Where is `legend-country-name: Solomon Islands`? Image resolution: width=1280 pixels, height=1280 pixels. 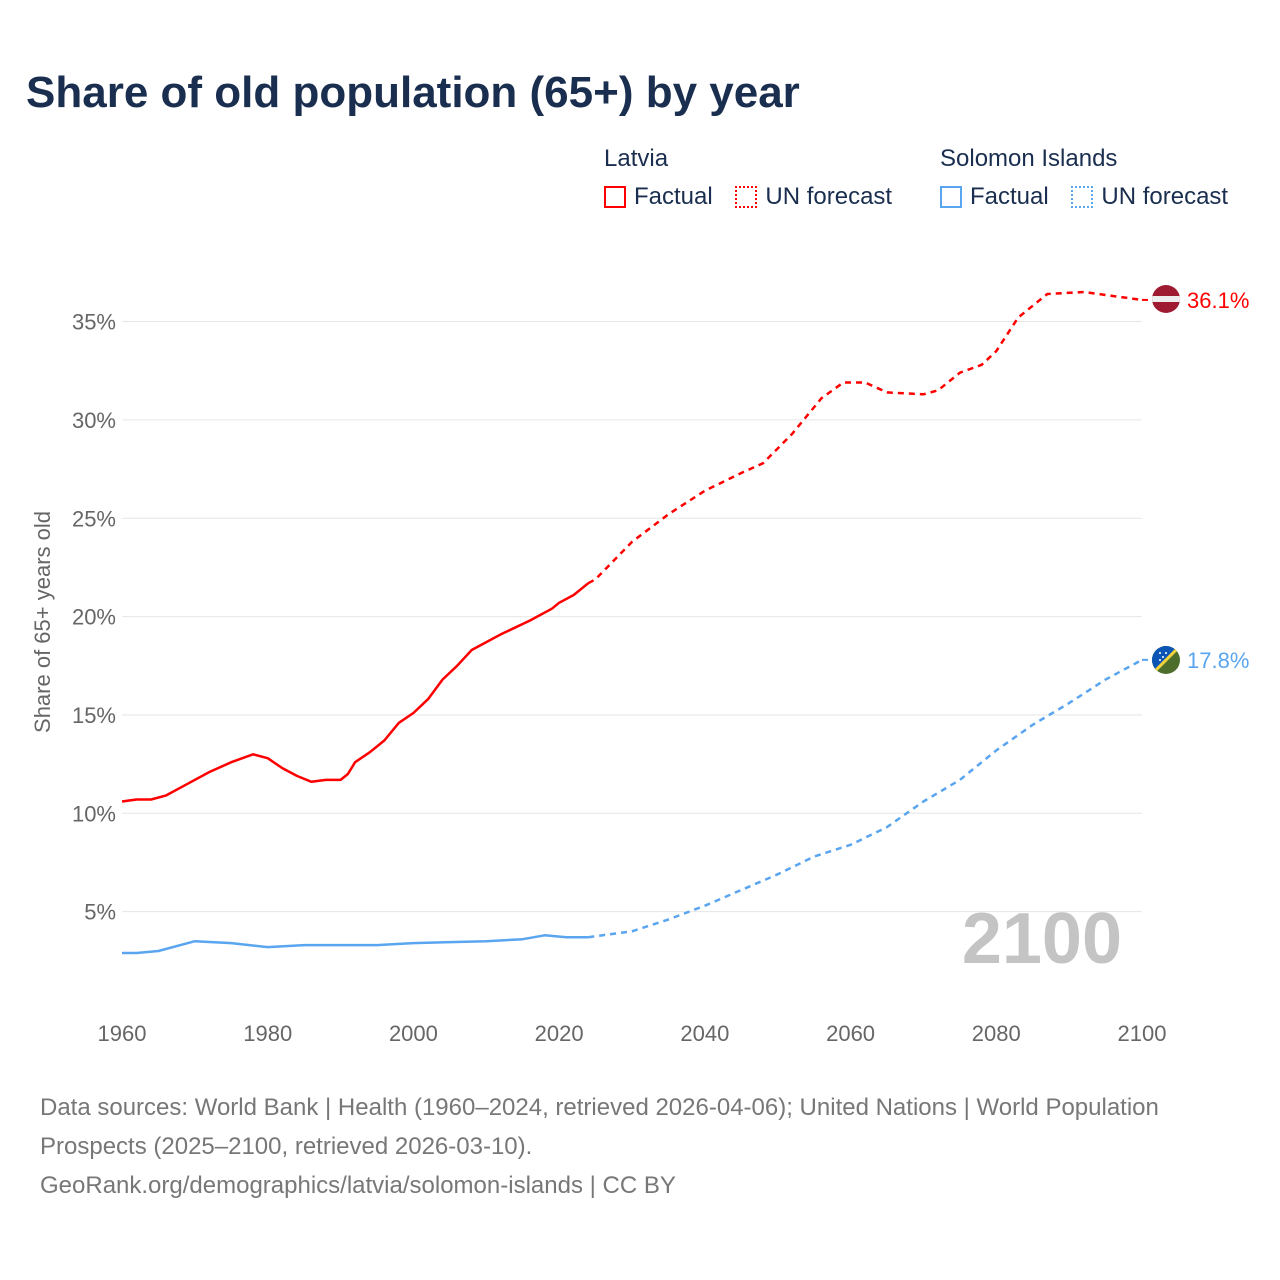 legend-country-name: Solomon Islands is located at coordinates (1029, 158).